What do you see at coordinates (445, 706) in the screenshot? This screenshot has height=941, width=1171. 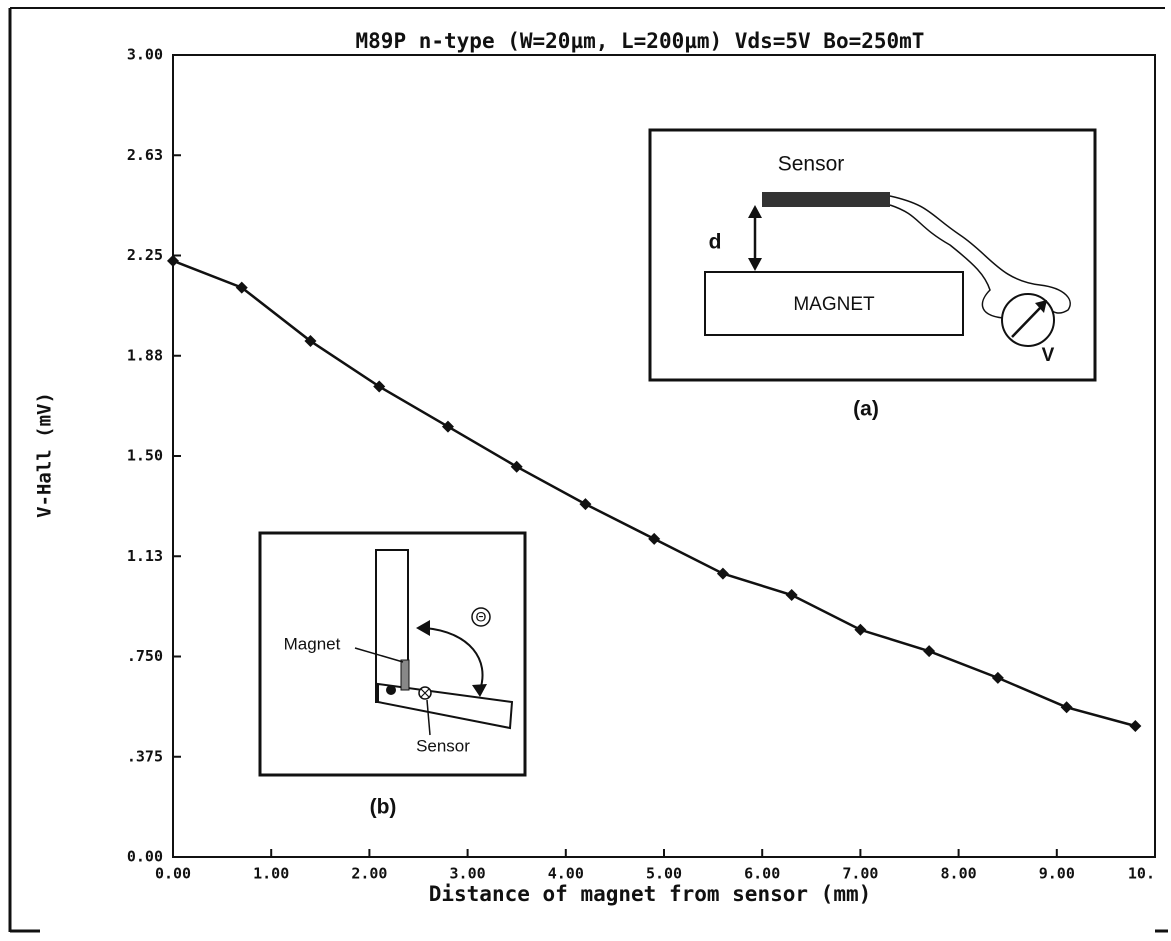 I see `rotating-arm` at bounding box center [445, 706].